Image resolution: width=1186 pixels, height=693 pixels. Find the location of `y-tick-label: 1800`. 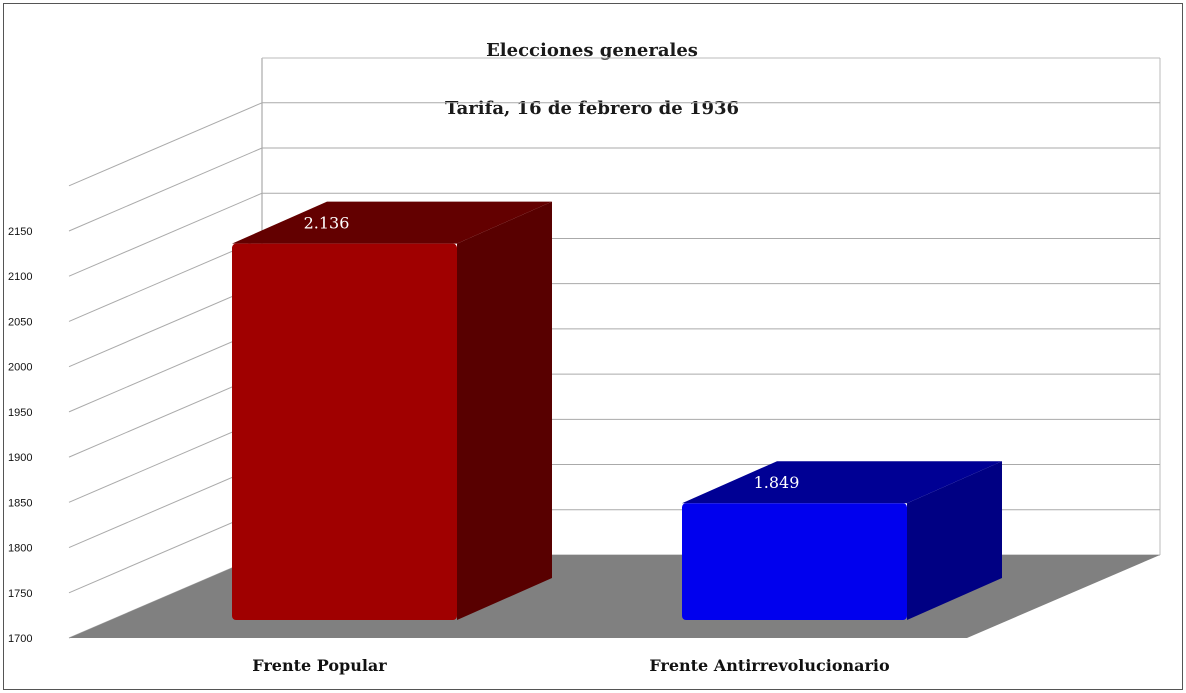

y-tick-label: 1800 is located at coordinates (20, 549).